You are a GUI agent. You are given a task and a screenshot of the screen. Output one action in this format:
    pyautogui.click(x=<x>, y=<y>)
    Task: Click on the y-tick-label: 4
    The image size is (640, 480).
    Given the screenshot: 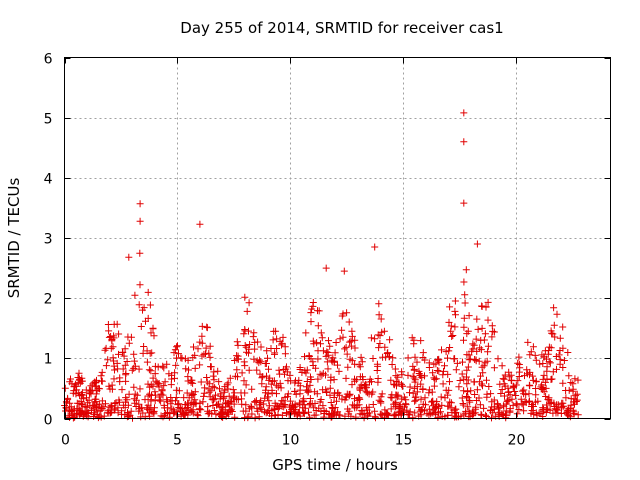 What is the action you would take?
    pyautogui.click(x=48, y=180)
    